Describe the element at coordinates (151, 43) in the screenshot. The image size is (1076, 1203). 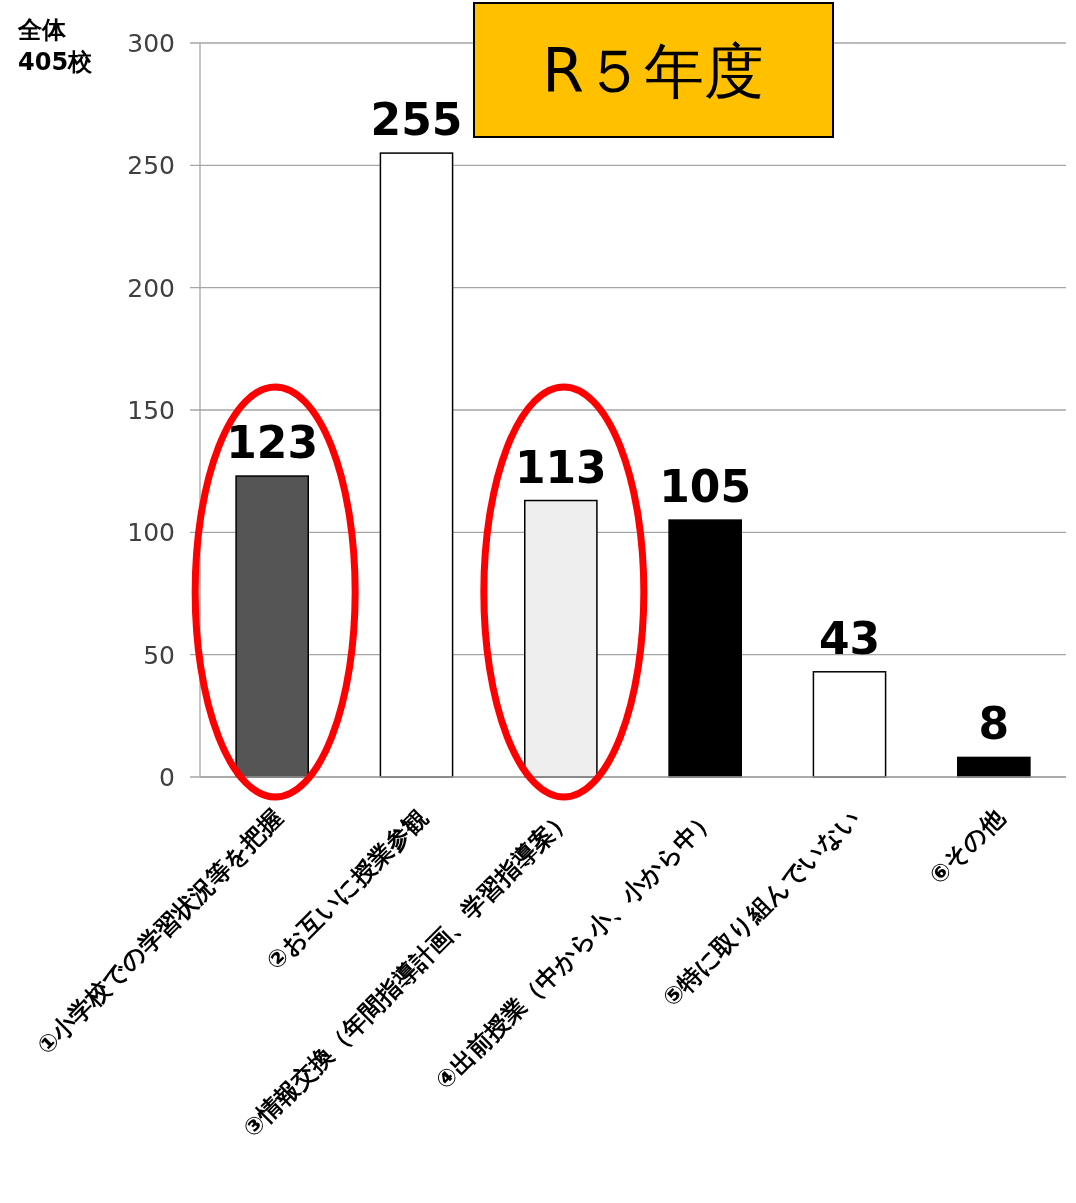
I see `y-tick-label: 300` at that location.